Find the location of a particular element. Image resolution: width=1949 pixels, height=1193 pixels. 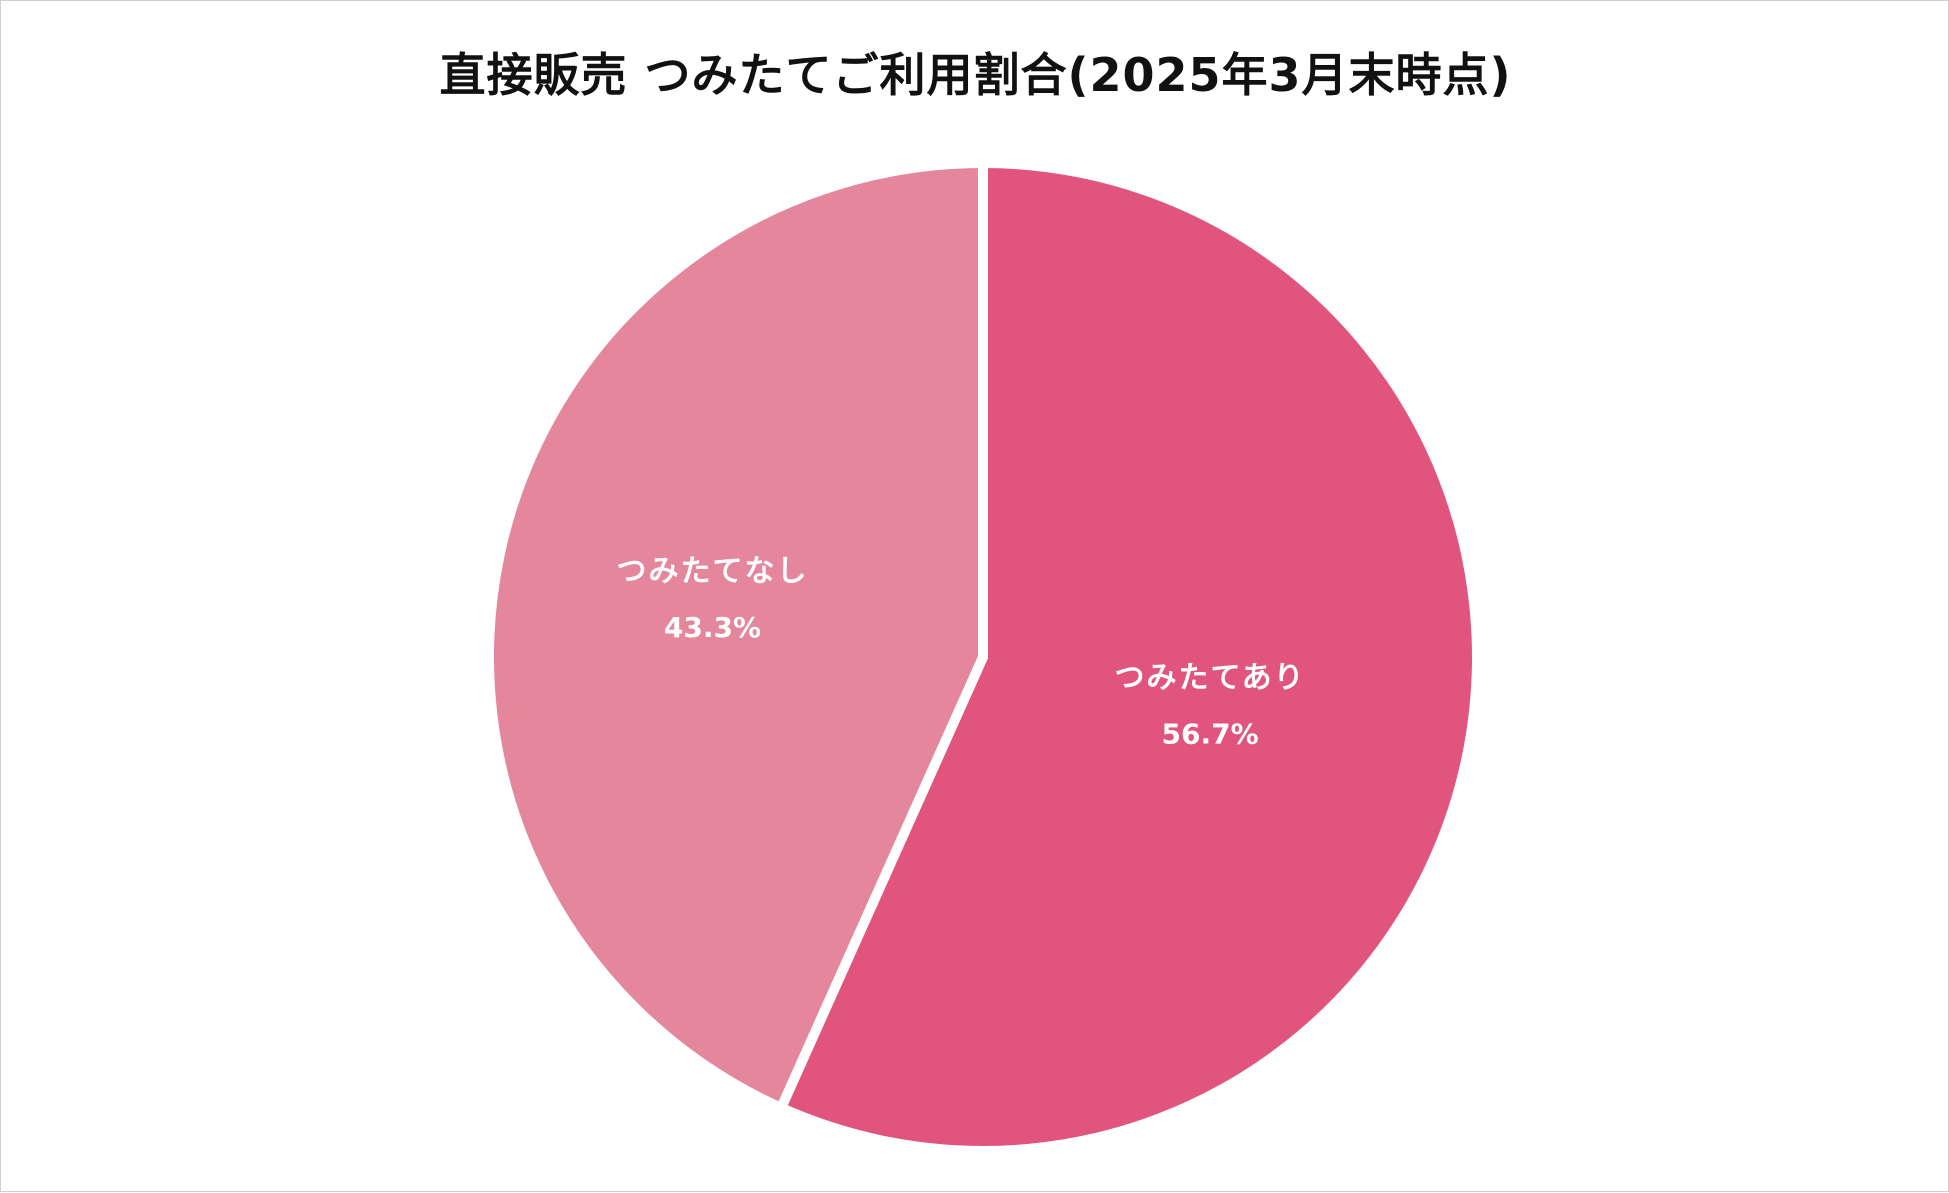

chart-title: 直接販売 つみたてご利用割合(2025年3月末時点) is located at coordinates (975, 75).